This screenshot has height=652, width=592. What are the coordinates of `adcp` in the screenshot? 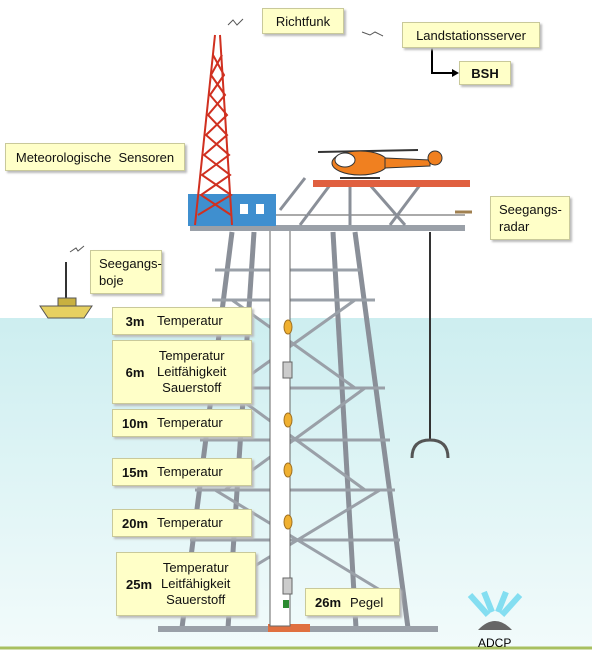 It's located at (495, 610).